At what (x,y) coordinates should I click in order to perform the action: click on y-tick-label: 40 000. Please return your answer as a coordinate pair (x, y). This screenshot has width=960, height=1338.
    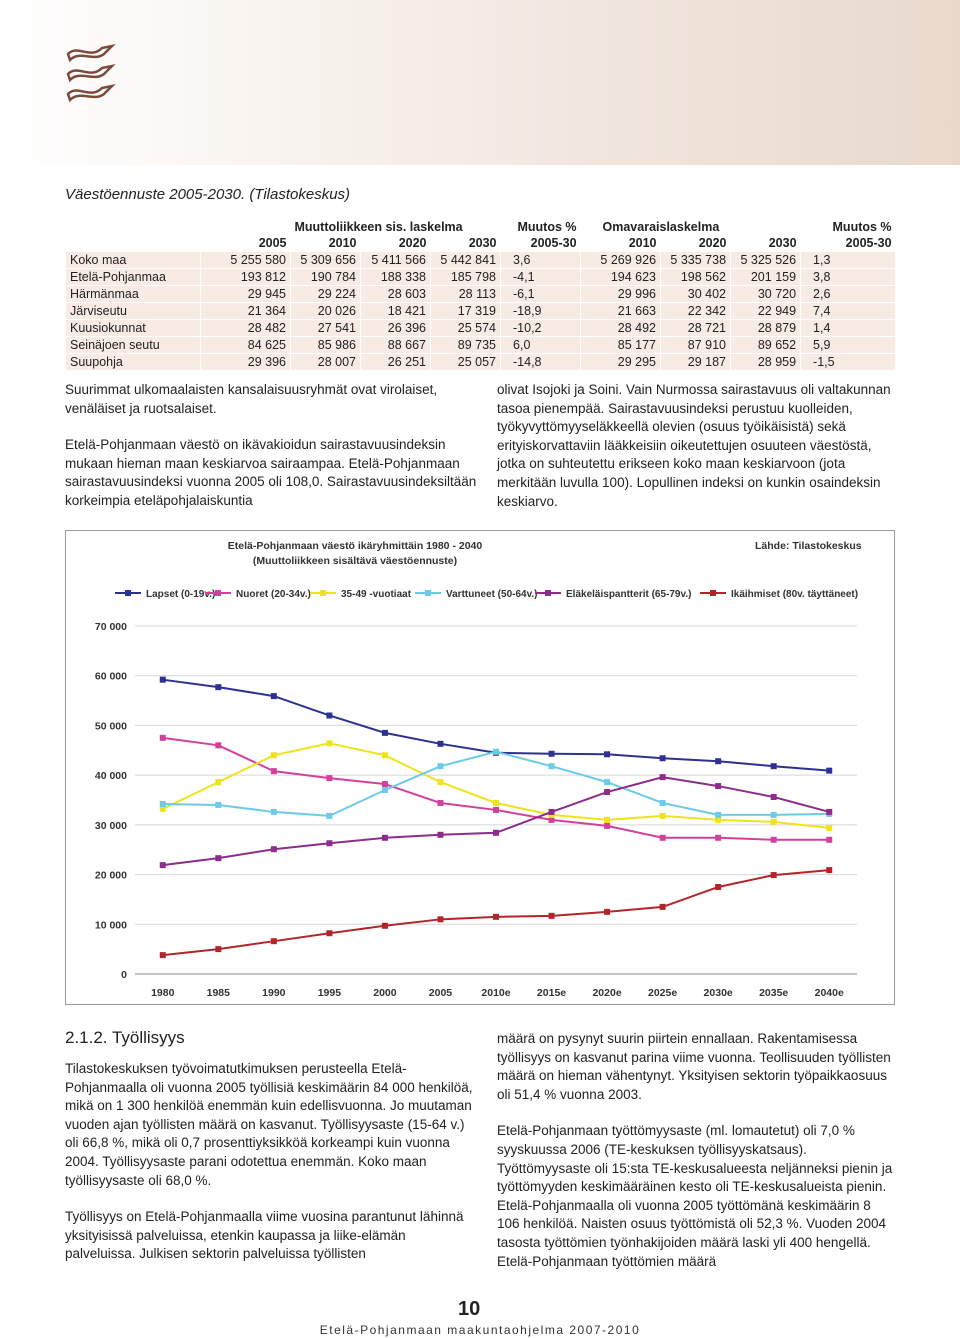
    Looking at the image, I should click on (111, 776).